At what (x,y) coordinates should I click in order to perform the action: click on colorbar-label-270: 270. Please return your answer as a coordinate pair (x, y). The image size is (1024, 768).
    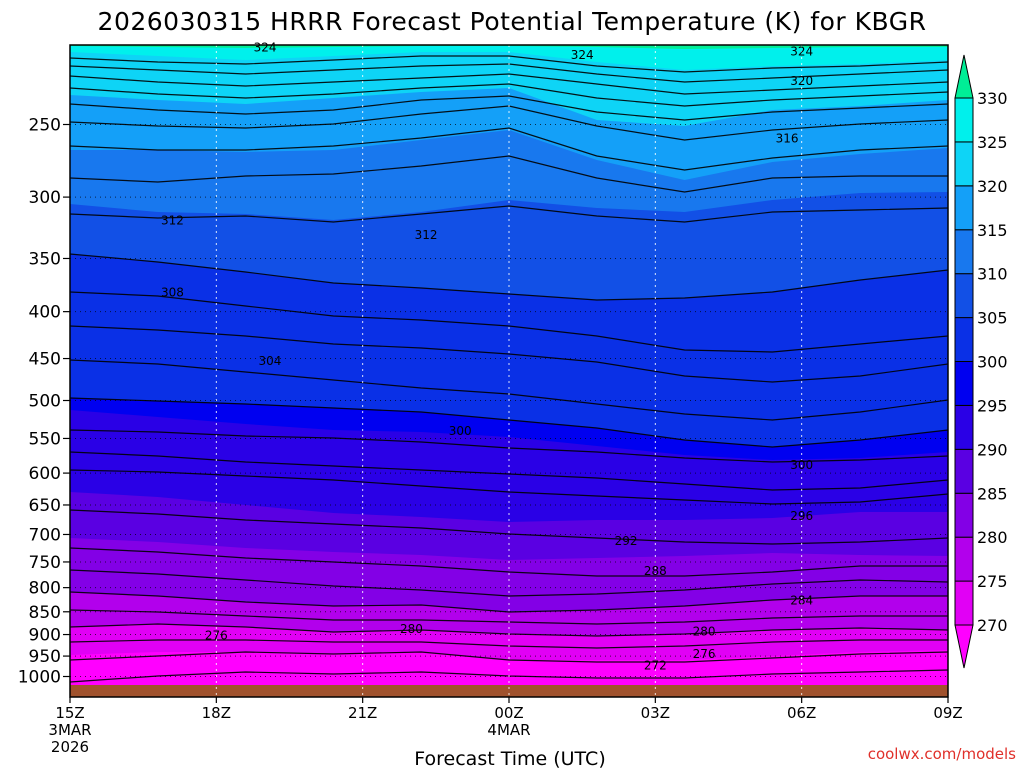
    Looking at the image, I should click on (992, 625).